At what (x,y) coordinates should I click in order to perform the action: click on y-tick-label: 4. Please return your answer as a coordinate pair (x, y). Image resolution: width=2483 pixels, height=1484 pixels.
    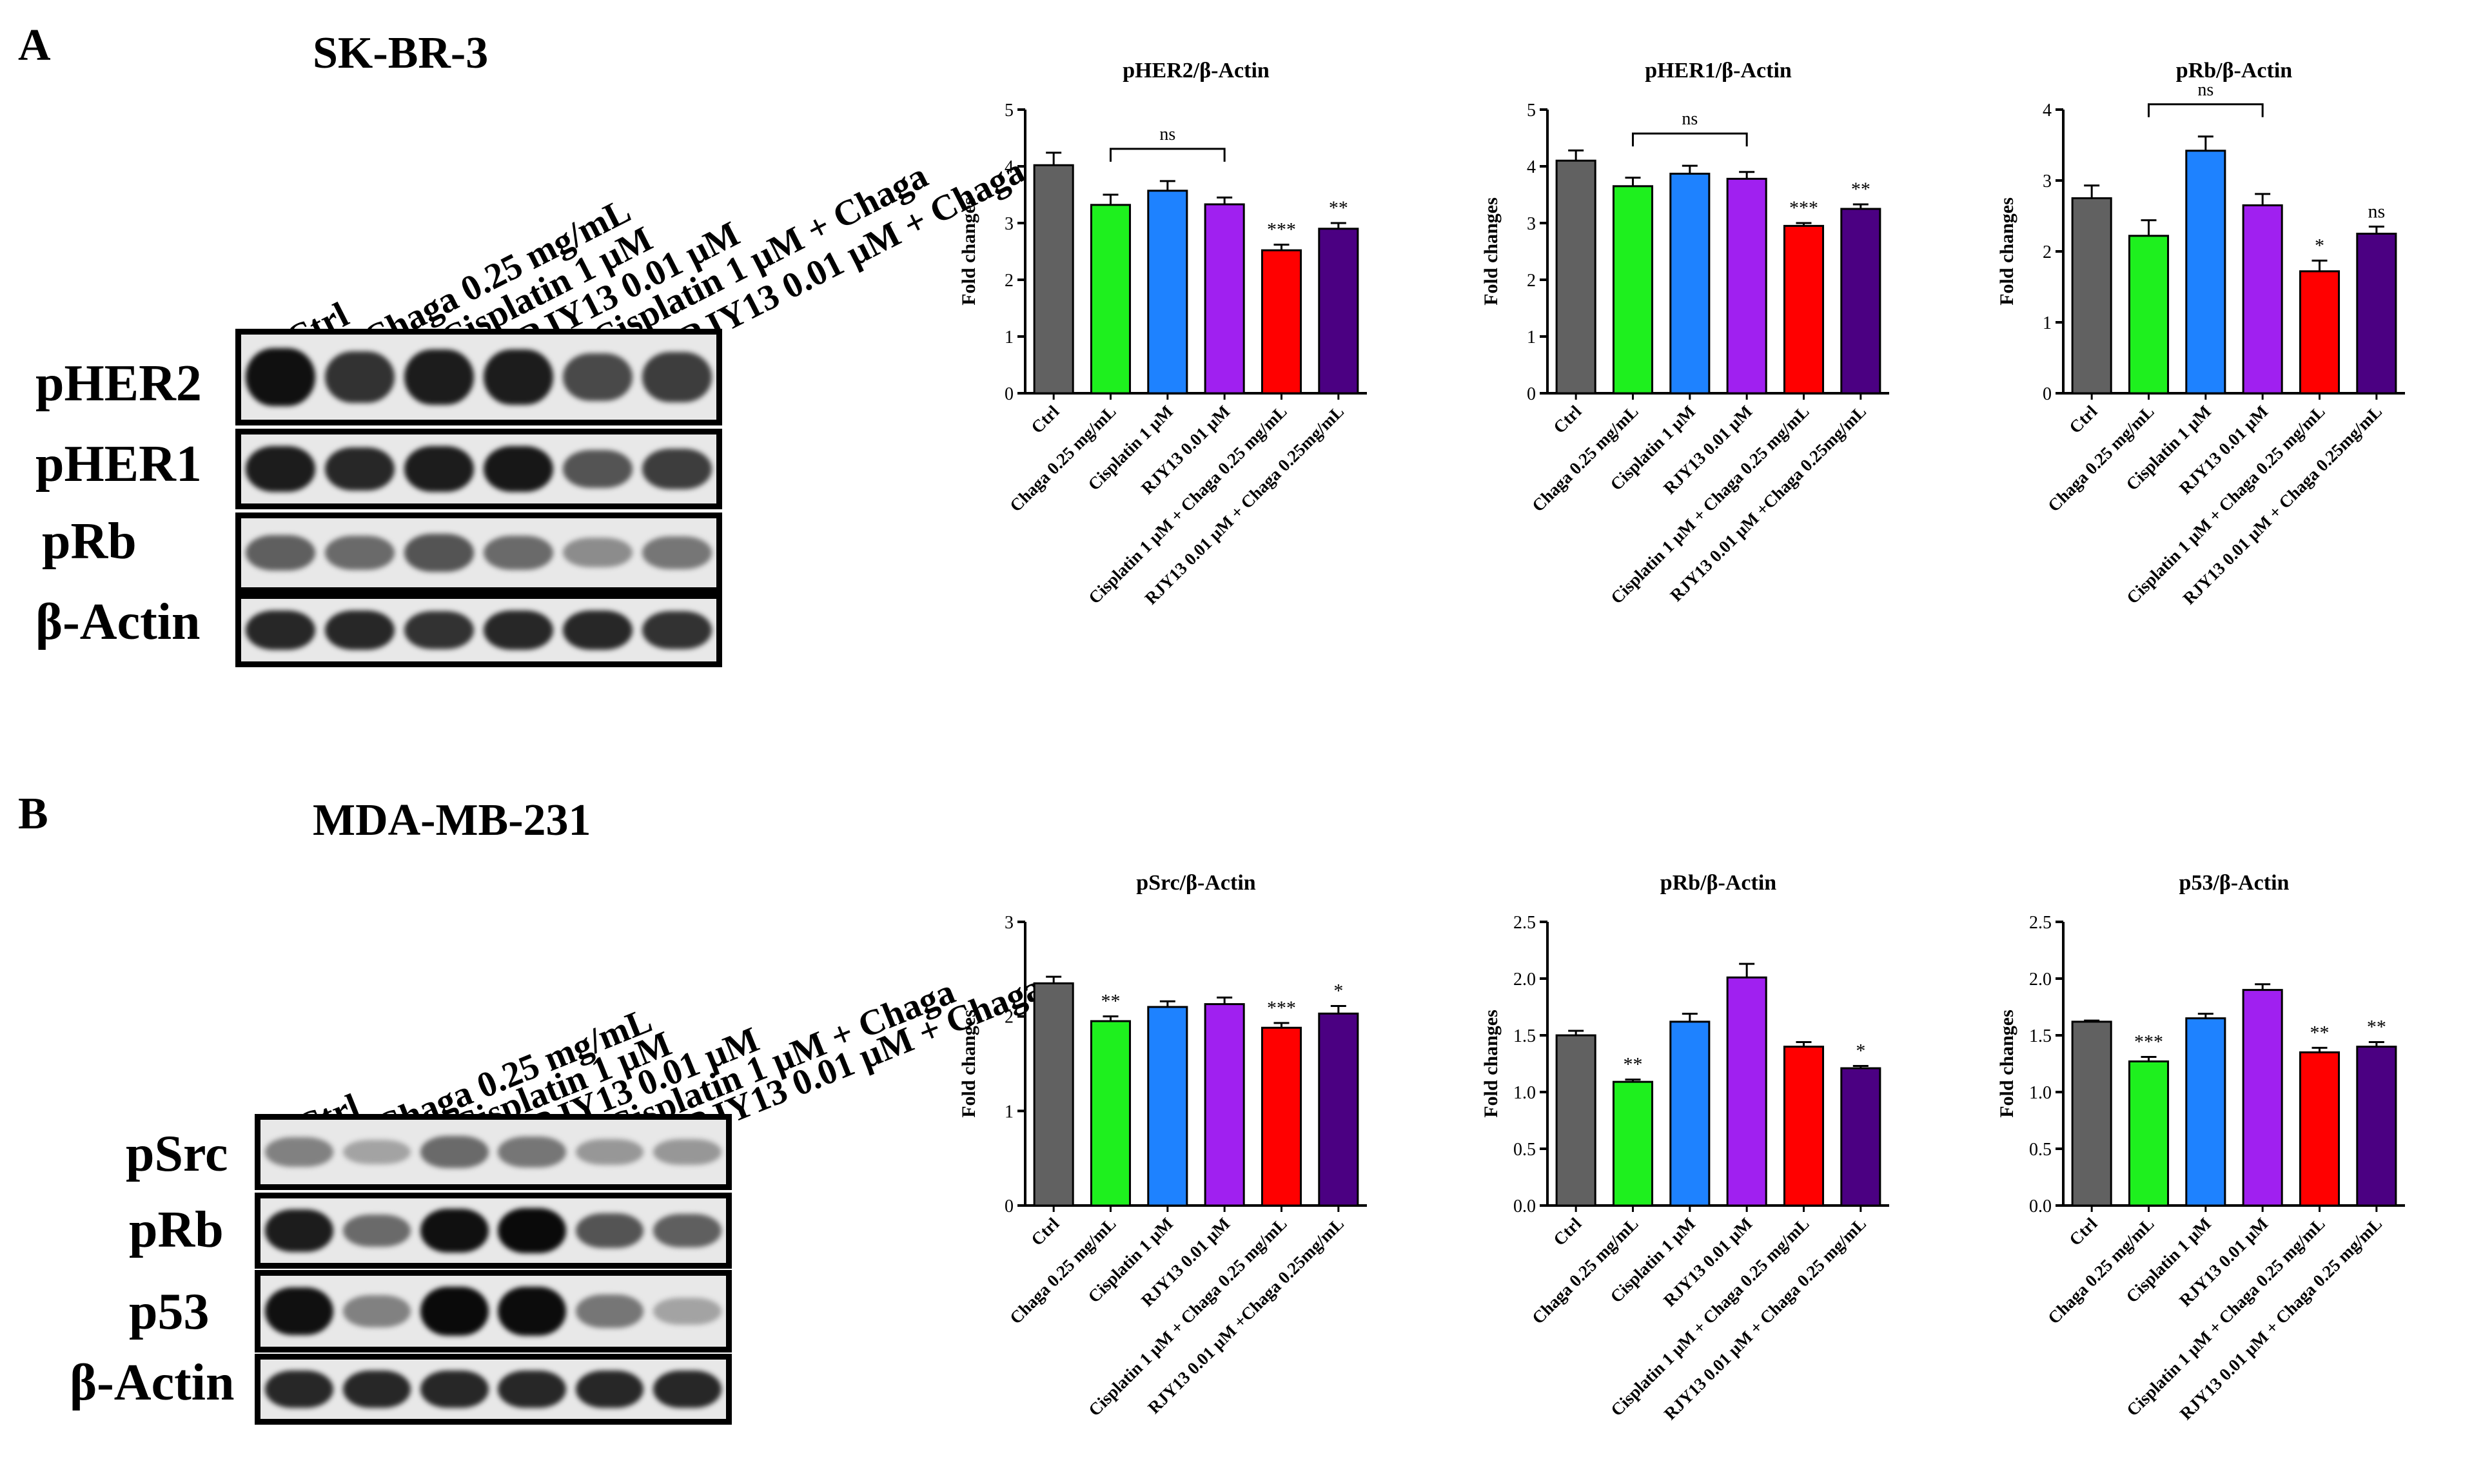
    Looking at the image, I should click on (2048, 111).